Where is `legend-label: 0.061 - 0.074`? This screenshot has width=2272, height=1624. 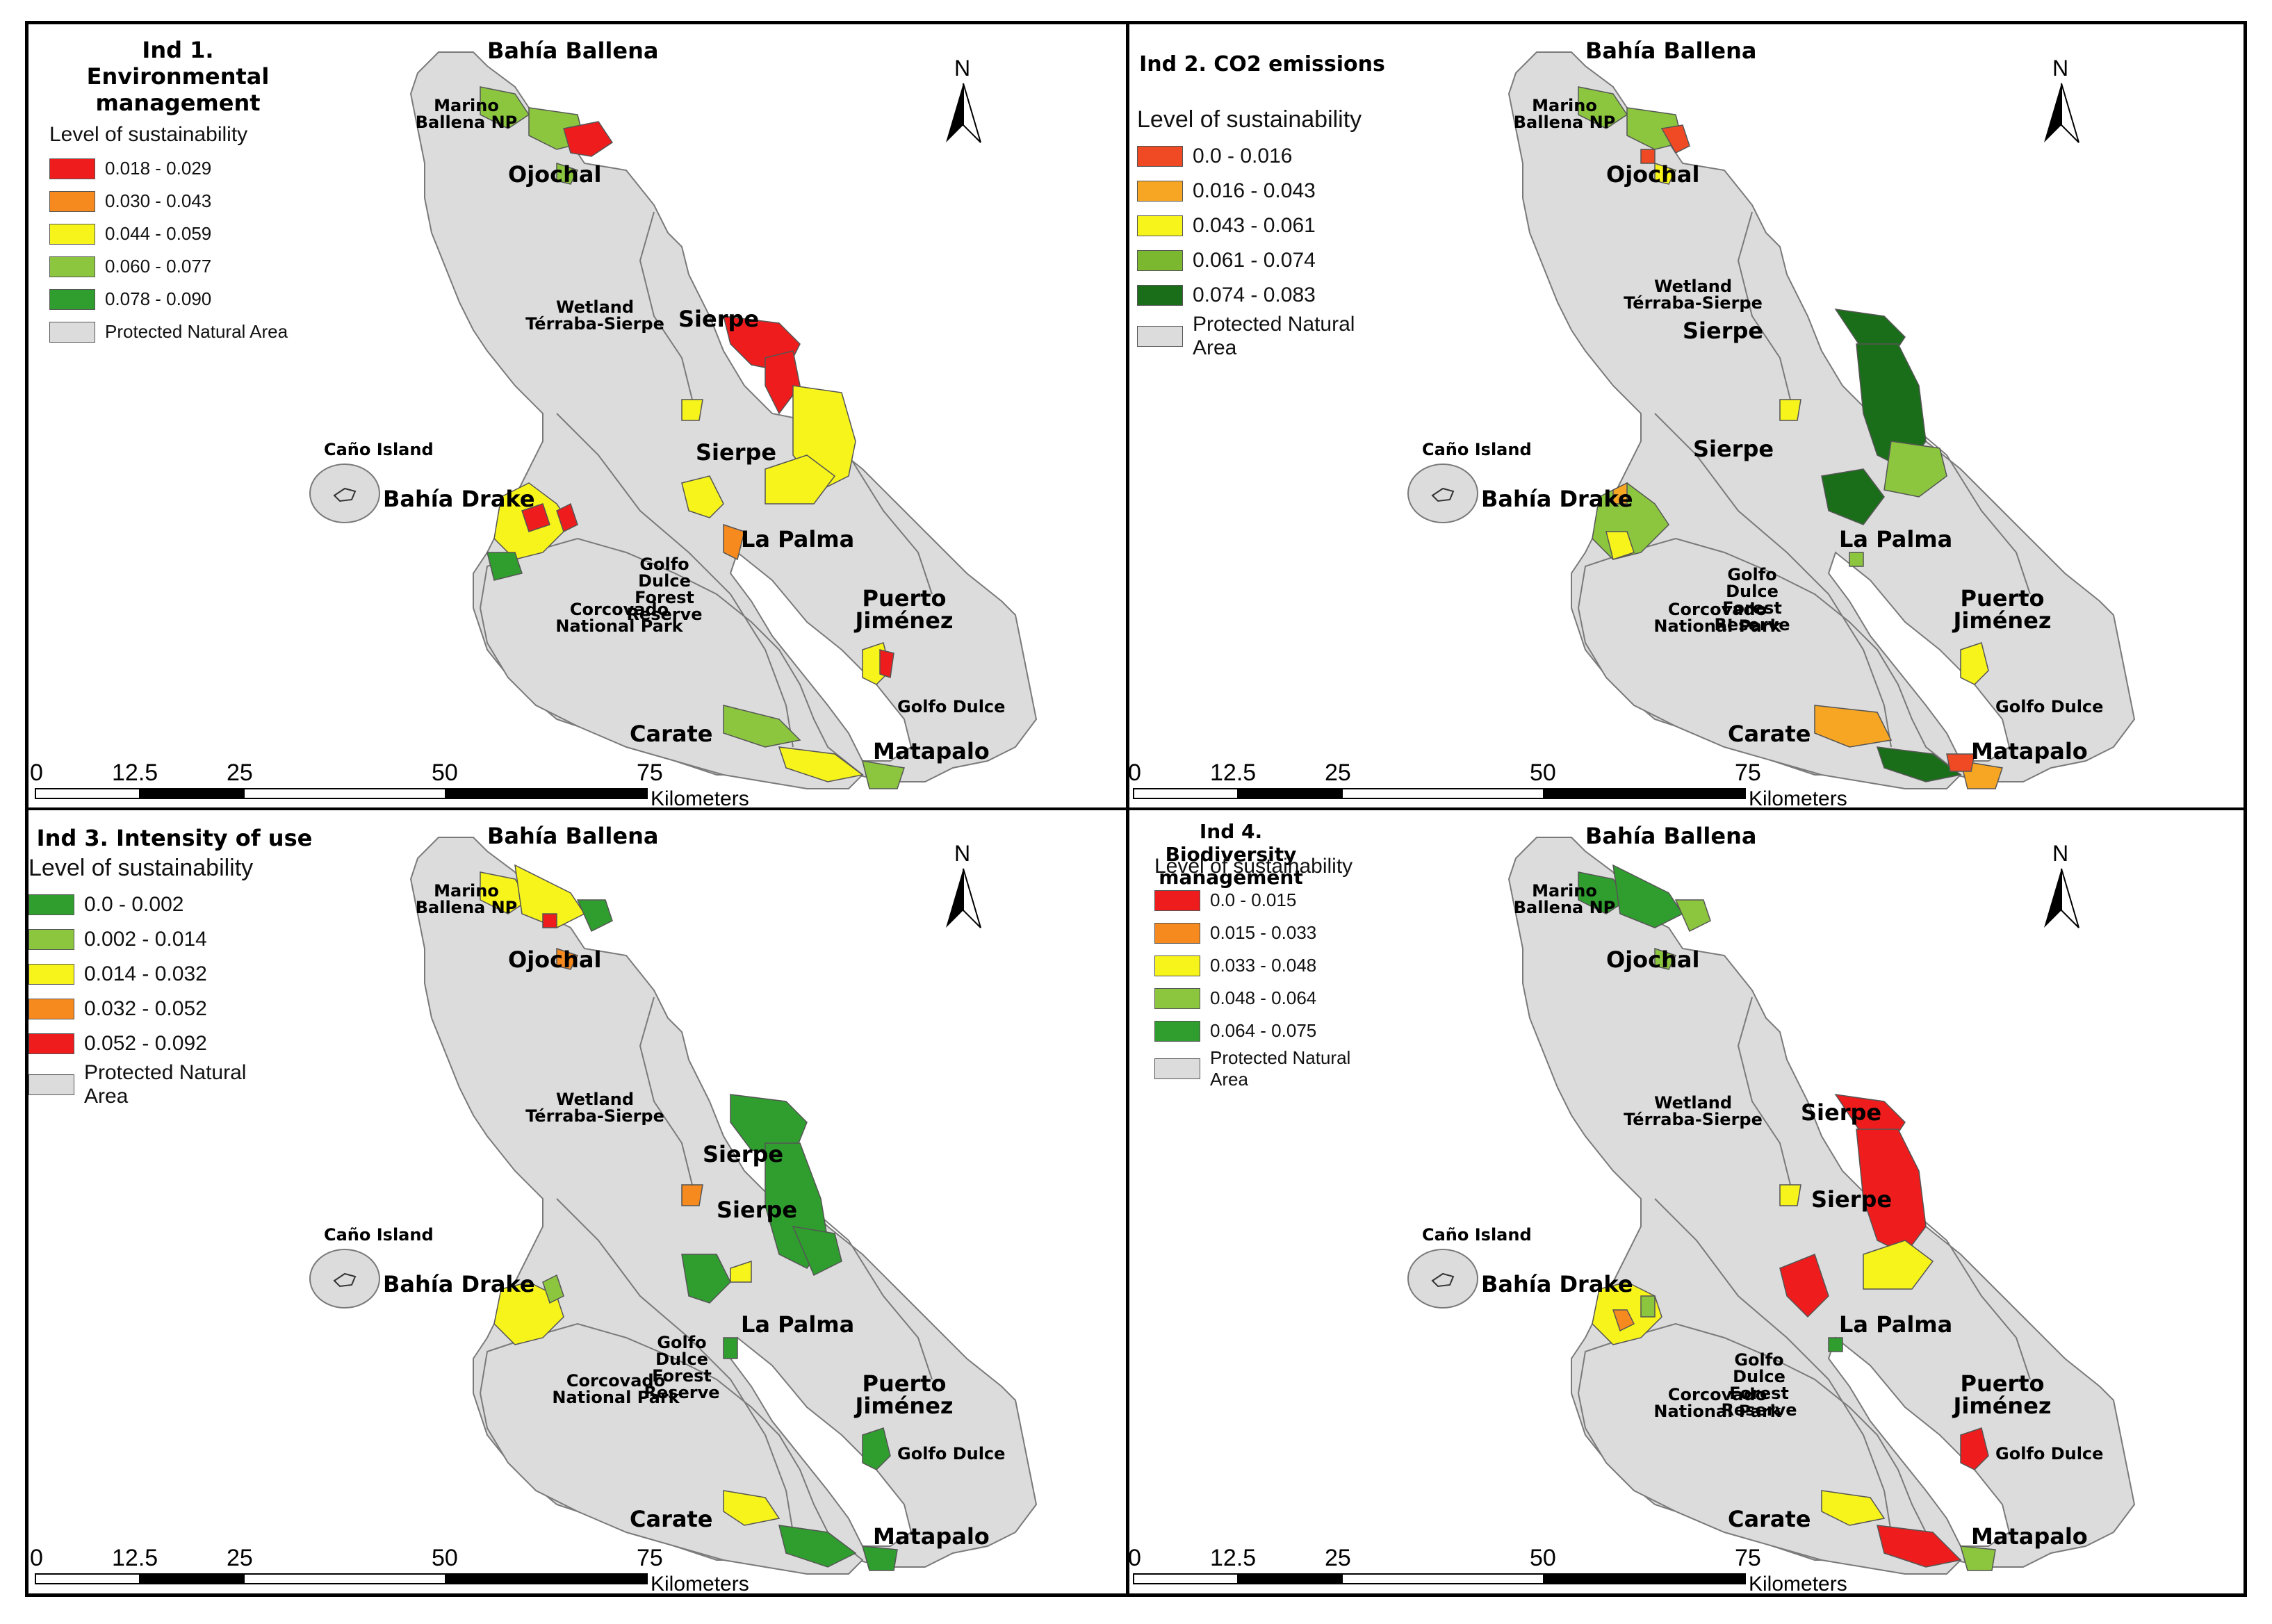
legend-label: 0.061 - 0.074 is located at coordinates (1254, 260).